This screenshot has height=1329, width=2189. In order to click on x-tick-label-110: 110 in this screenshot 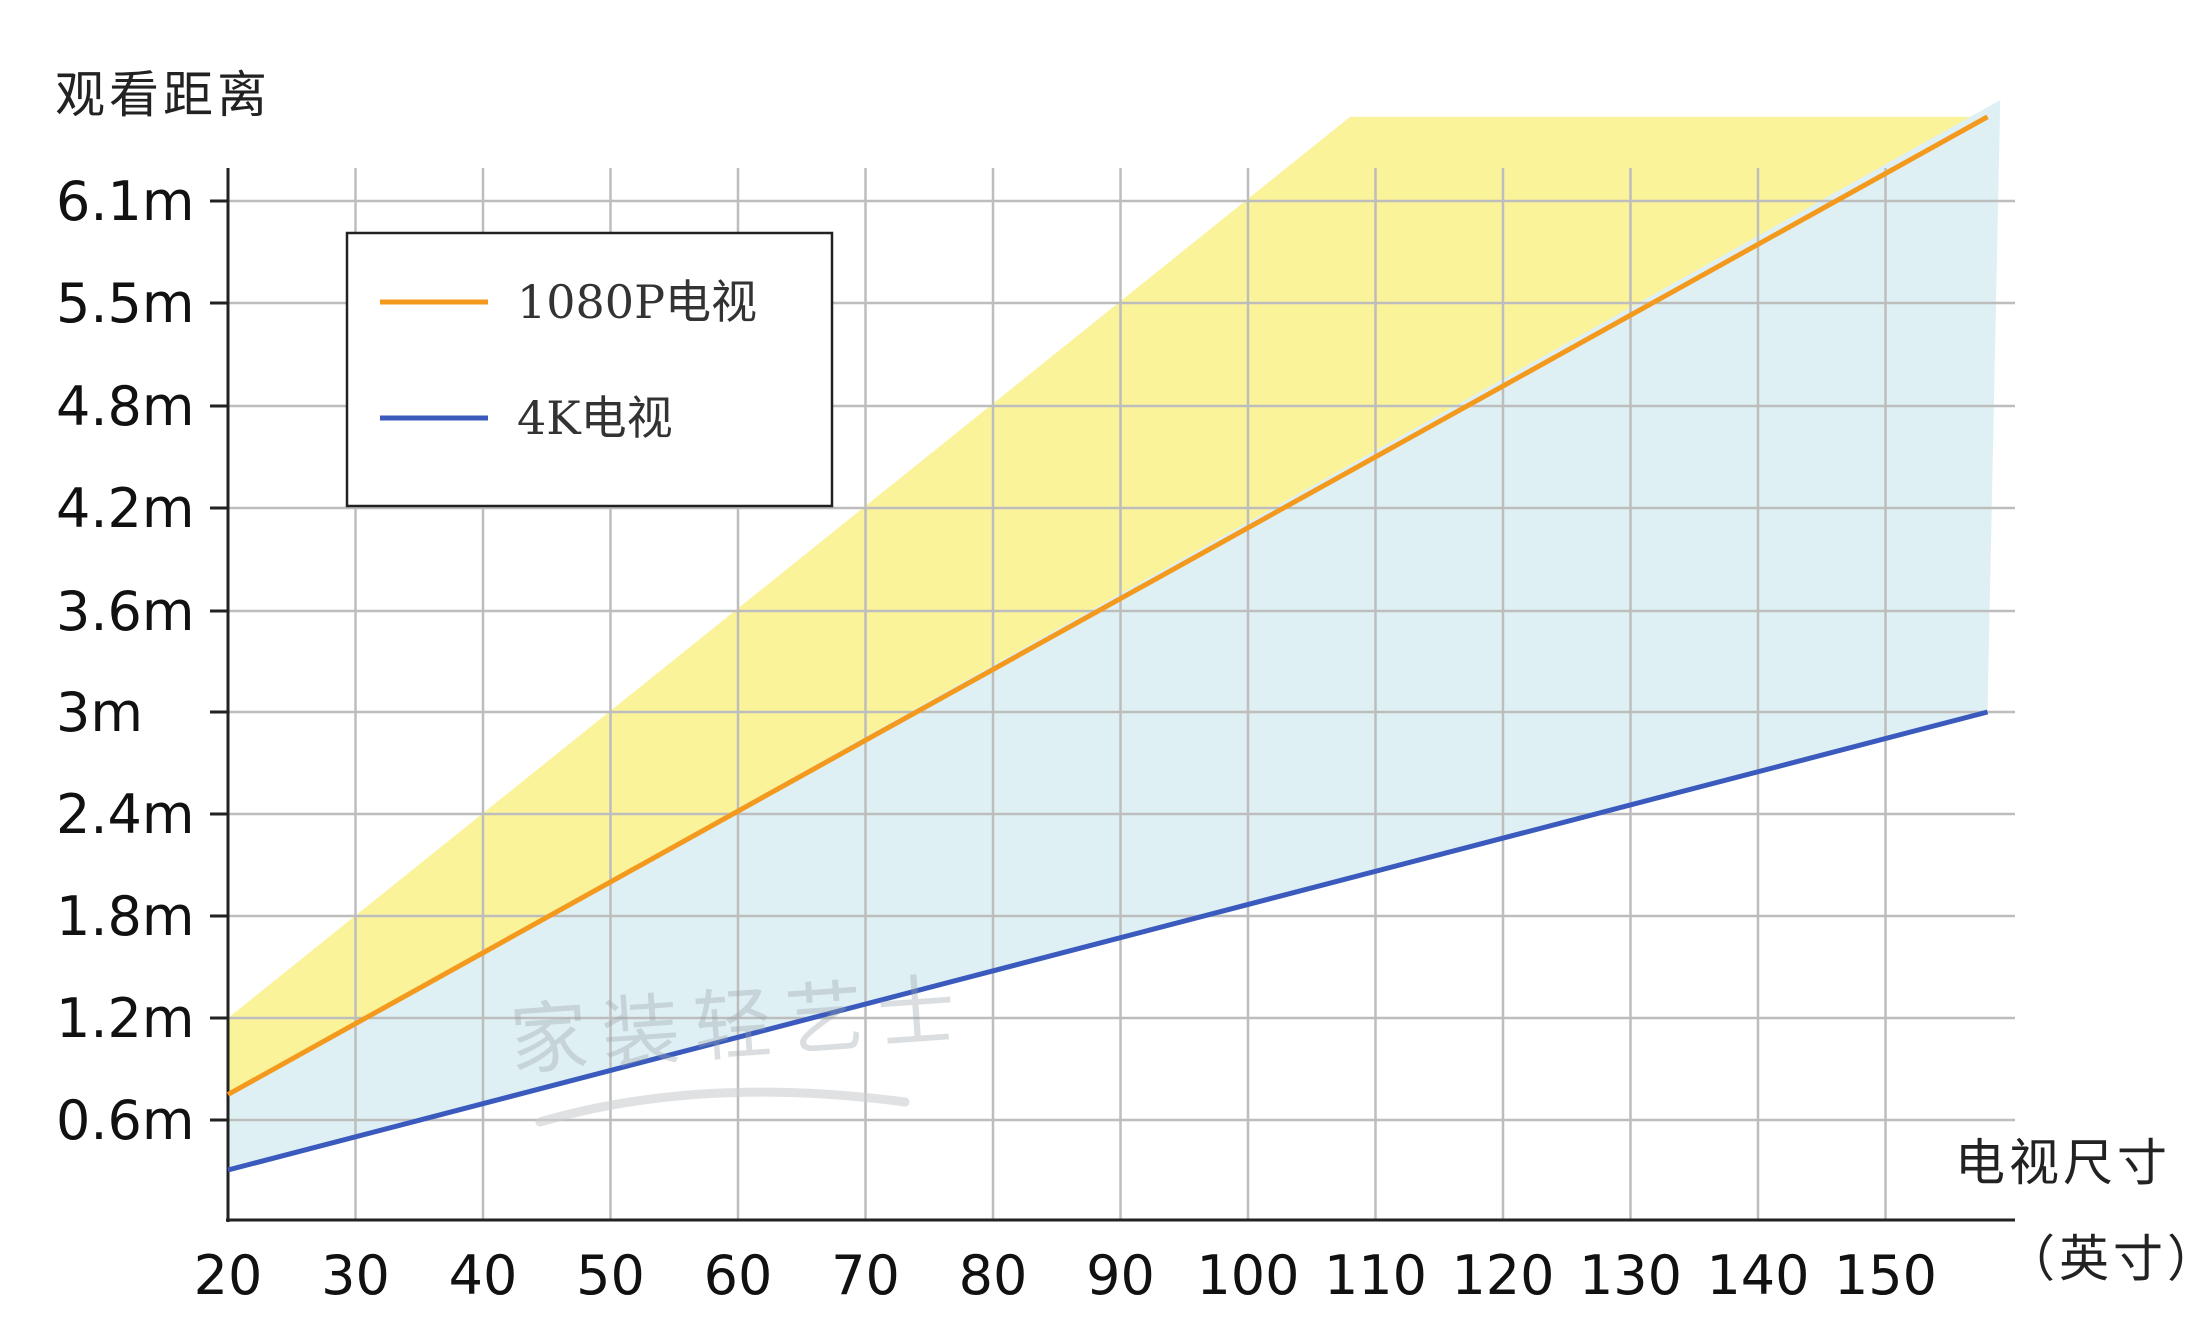, I will do `click(1375, 1275)`.